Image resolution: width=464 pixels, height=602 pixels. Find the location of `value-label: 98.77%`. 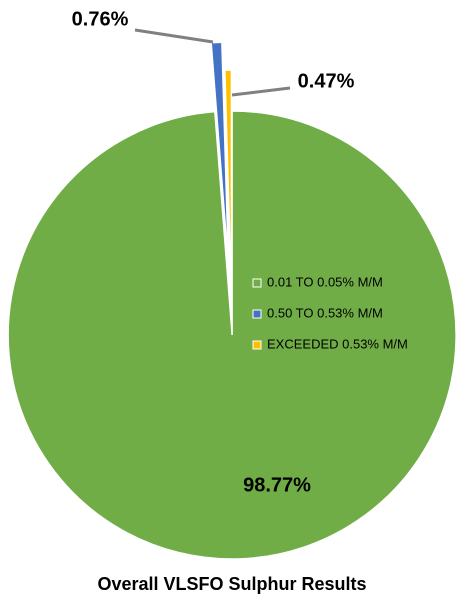

value-label: 98.77% is located at coordinates (277, 485).